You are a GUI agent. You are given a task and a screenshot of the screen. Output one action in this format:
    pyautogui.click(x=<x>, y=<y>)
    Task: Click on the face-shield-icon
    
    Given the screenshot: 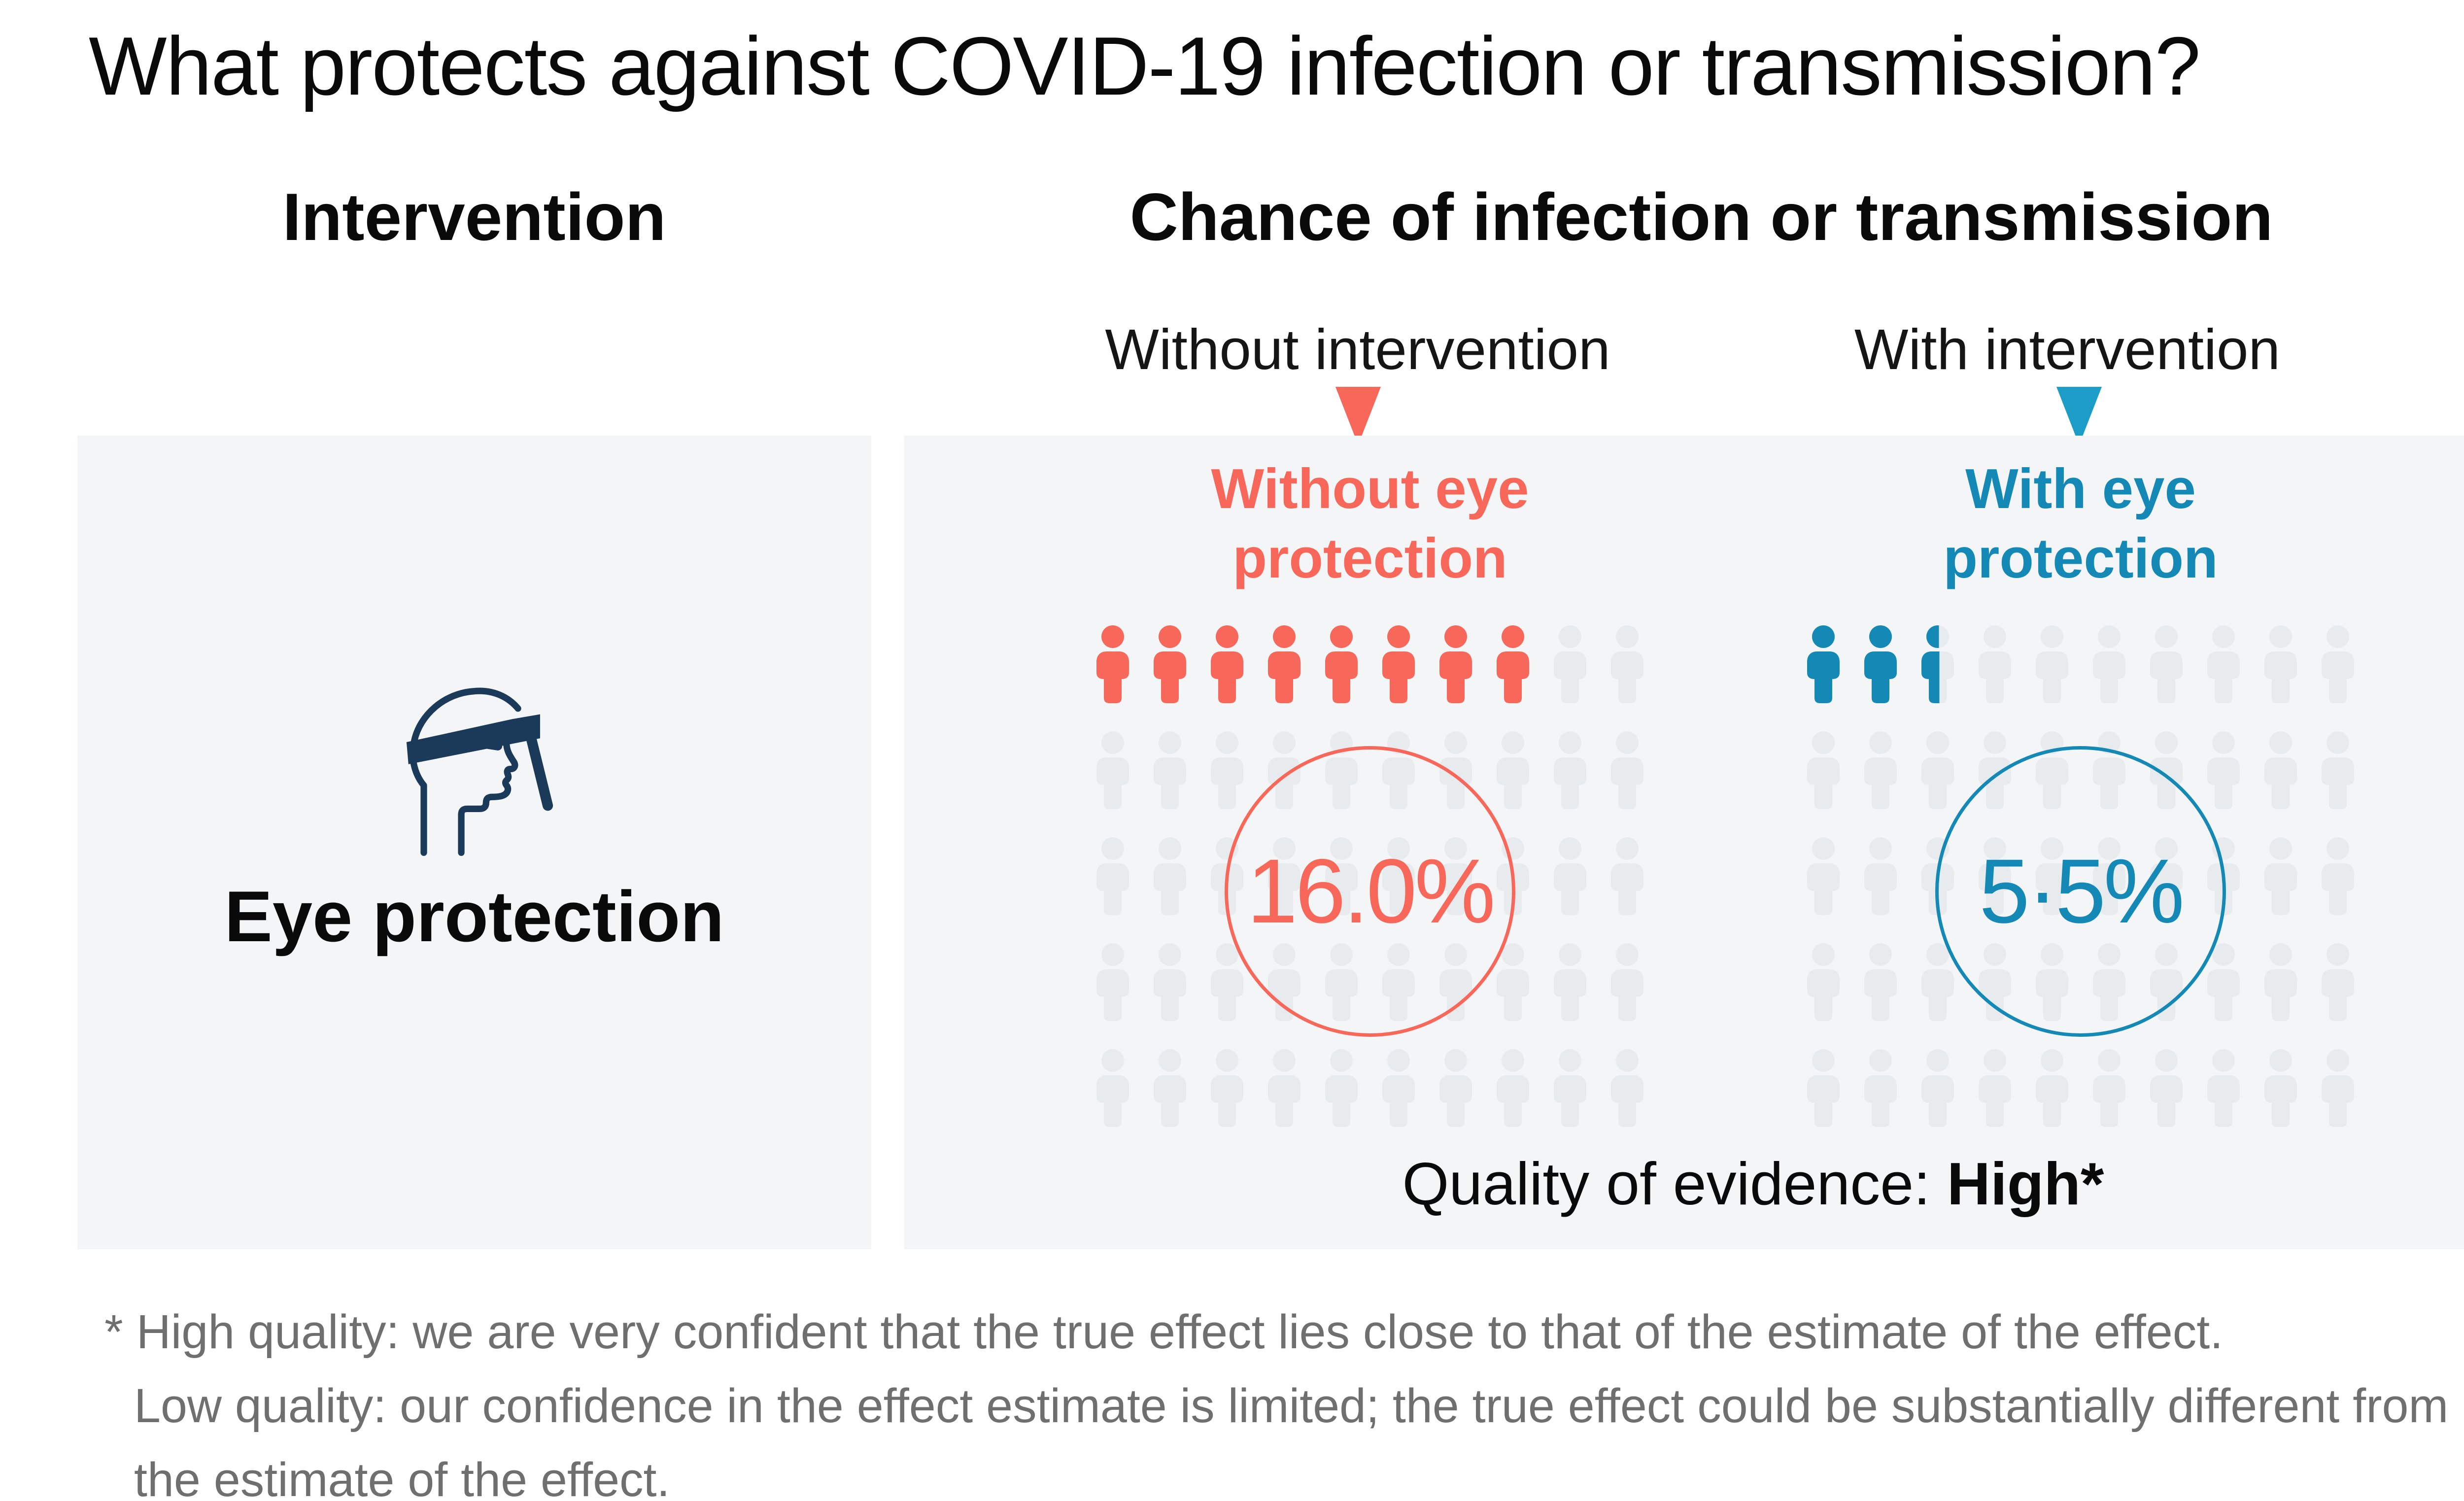 What is the action you would take?
    pyautogui.click(x=479, y=771)
    